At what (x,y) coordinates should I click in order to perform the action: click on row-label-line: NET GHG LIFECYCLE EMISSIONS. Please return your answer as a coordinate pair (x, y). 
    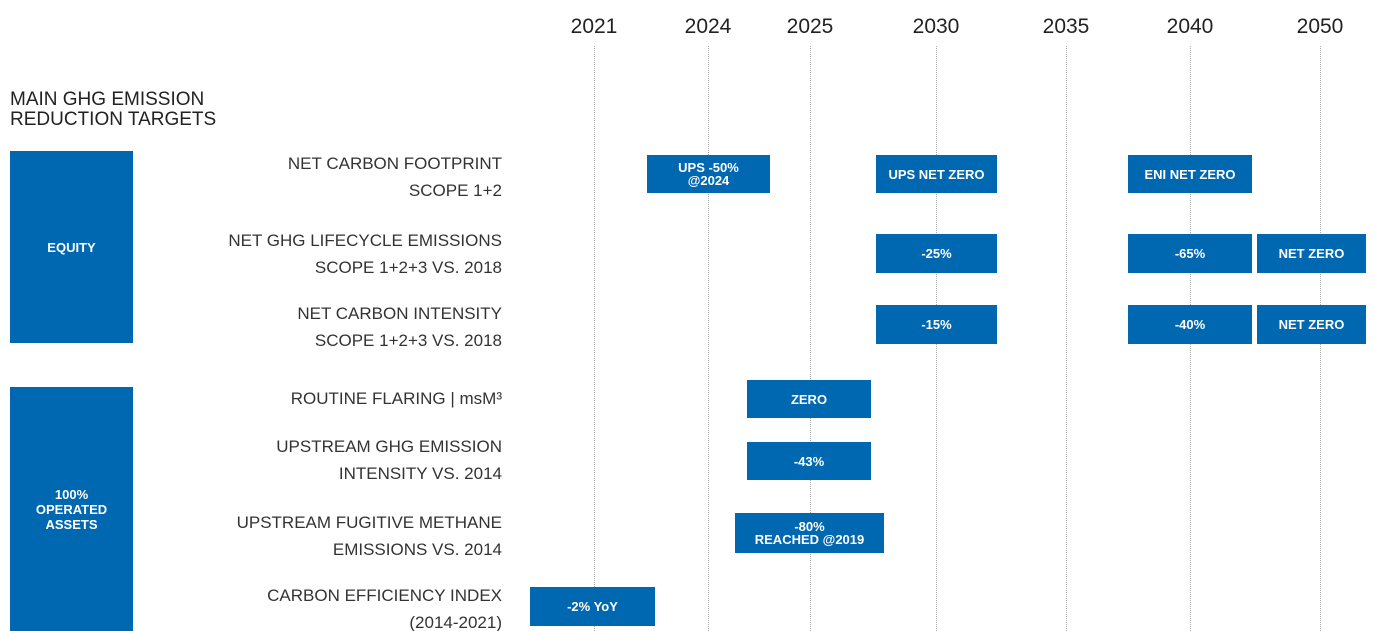
    Looking at the image, I should click on (365, 240).